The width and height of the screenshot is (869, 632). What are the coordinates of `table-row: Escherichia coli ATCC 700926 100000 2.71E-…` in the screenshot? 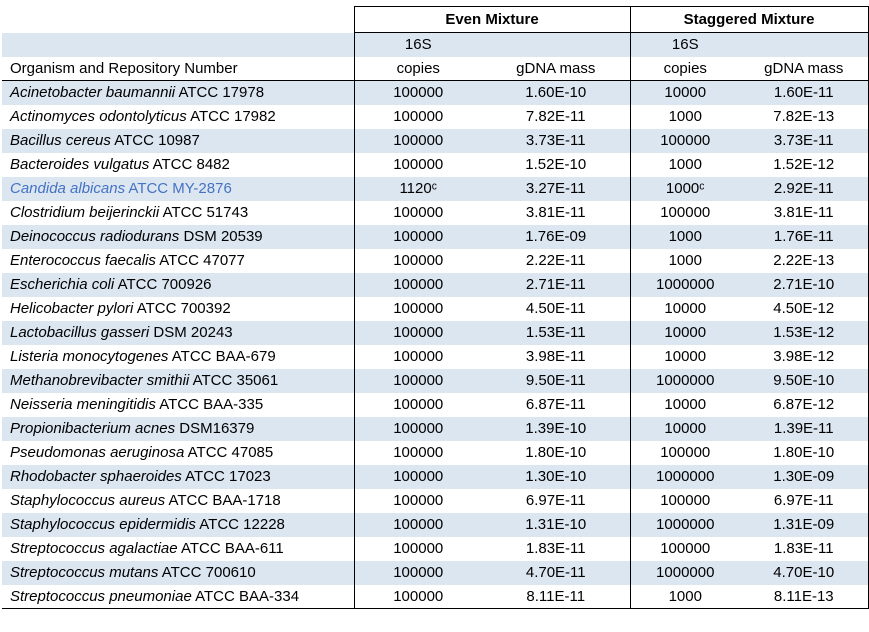 It's located at (435, 284).